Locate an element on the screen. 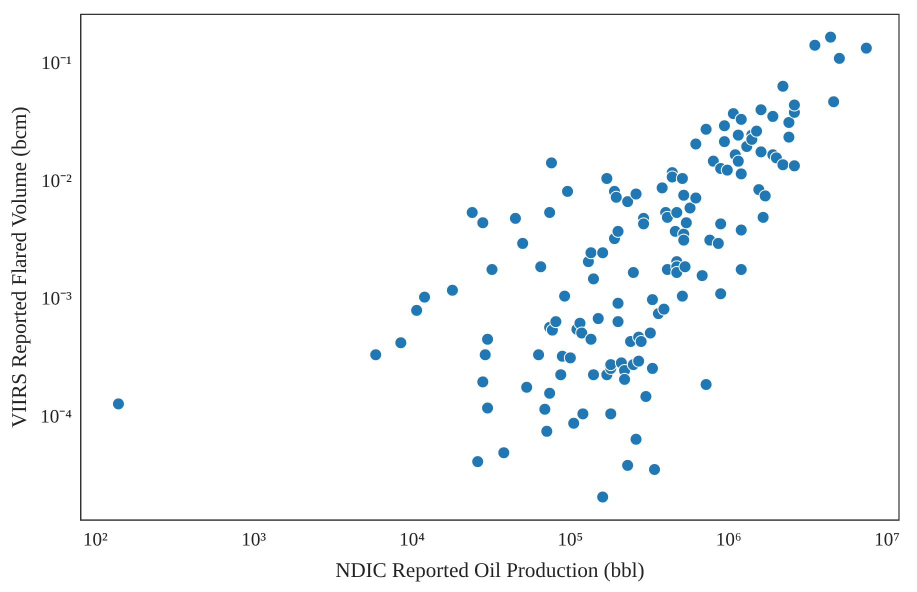  x-axis-title: NDIC Reported Oil Production (bbl) is located at coordinates (489, 570).